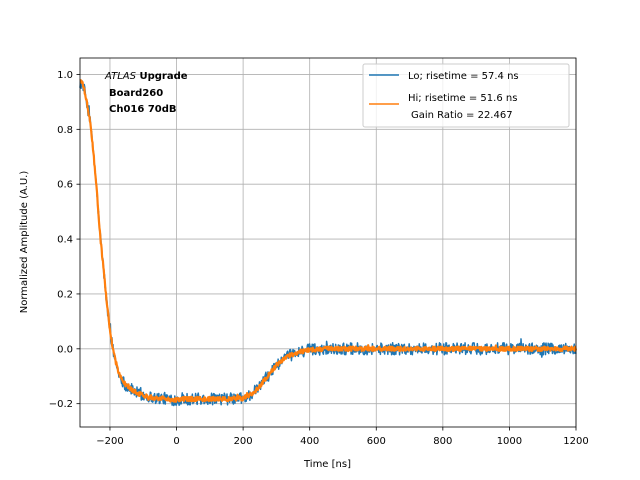 The image size is (640, 480). What do you see at coordinates (65, 240) in the screenshot?
I see `y-tick-label: 0.4` at bounding box center [65, 240].